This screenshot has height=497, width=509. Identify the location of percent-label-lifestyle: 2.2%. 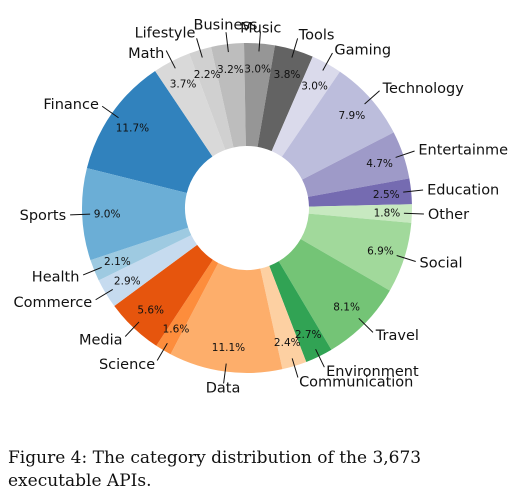
(207, 75).